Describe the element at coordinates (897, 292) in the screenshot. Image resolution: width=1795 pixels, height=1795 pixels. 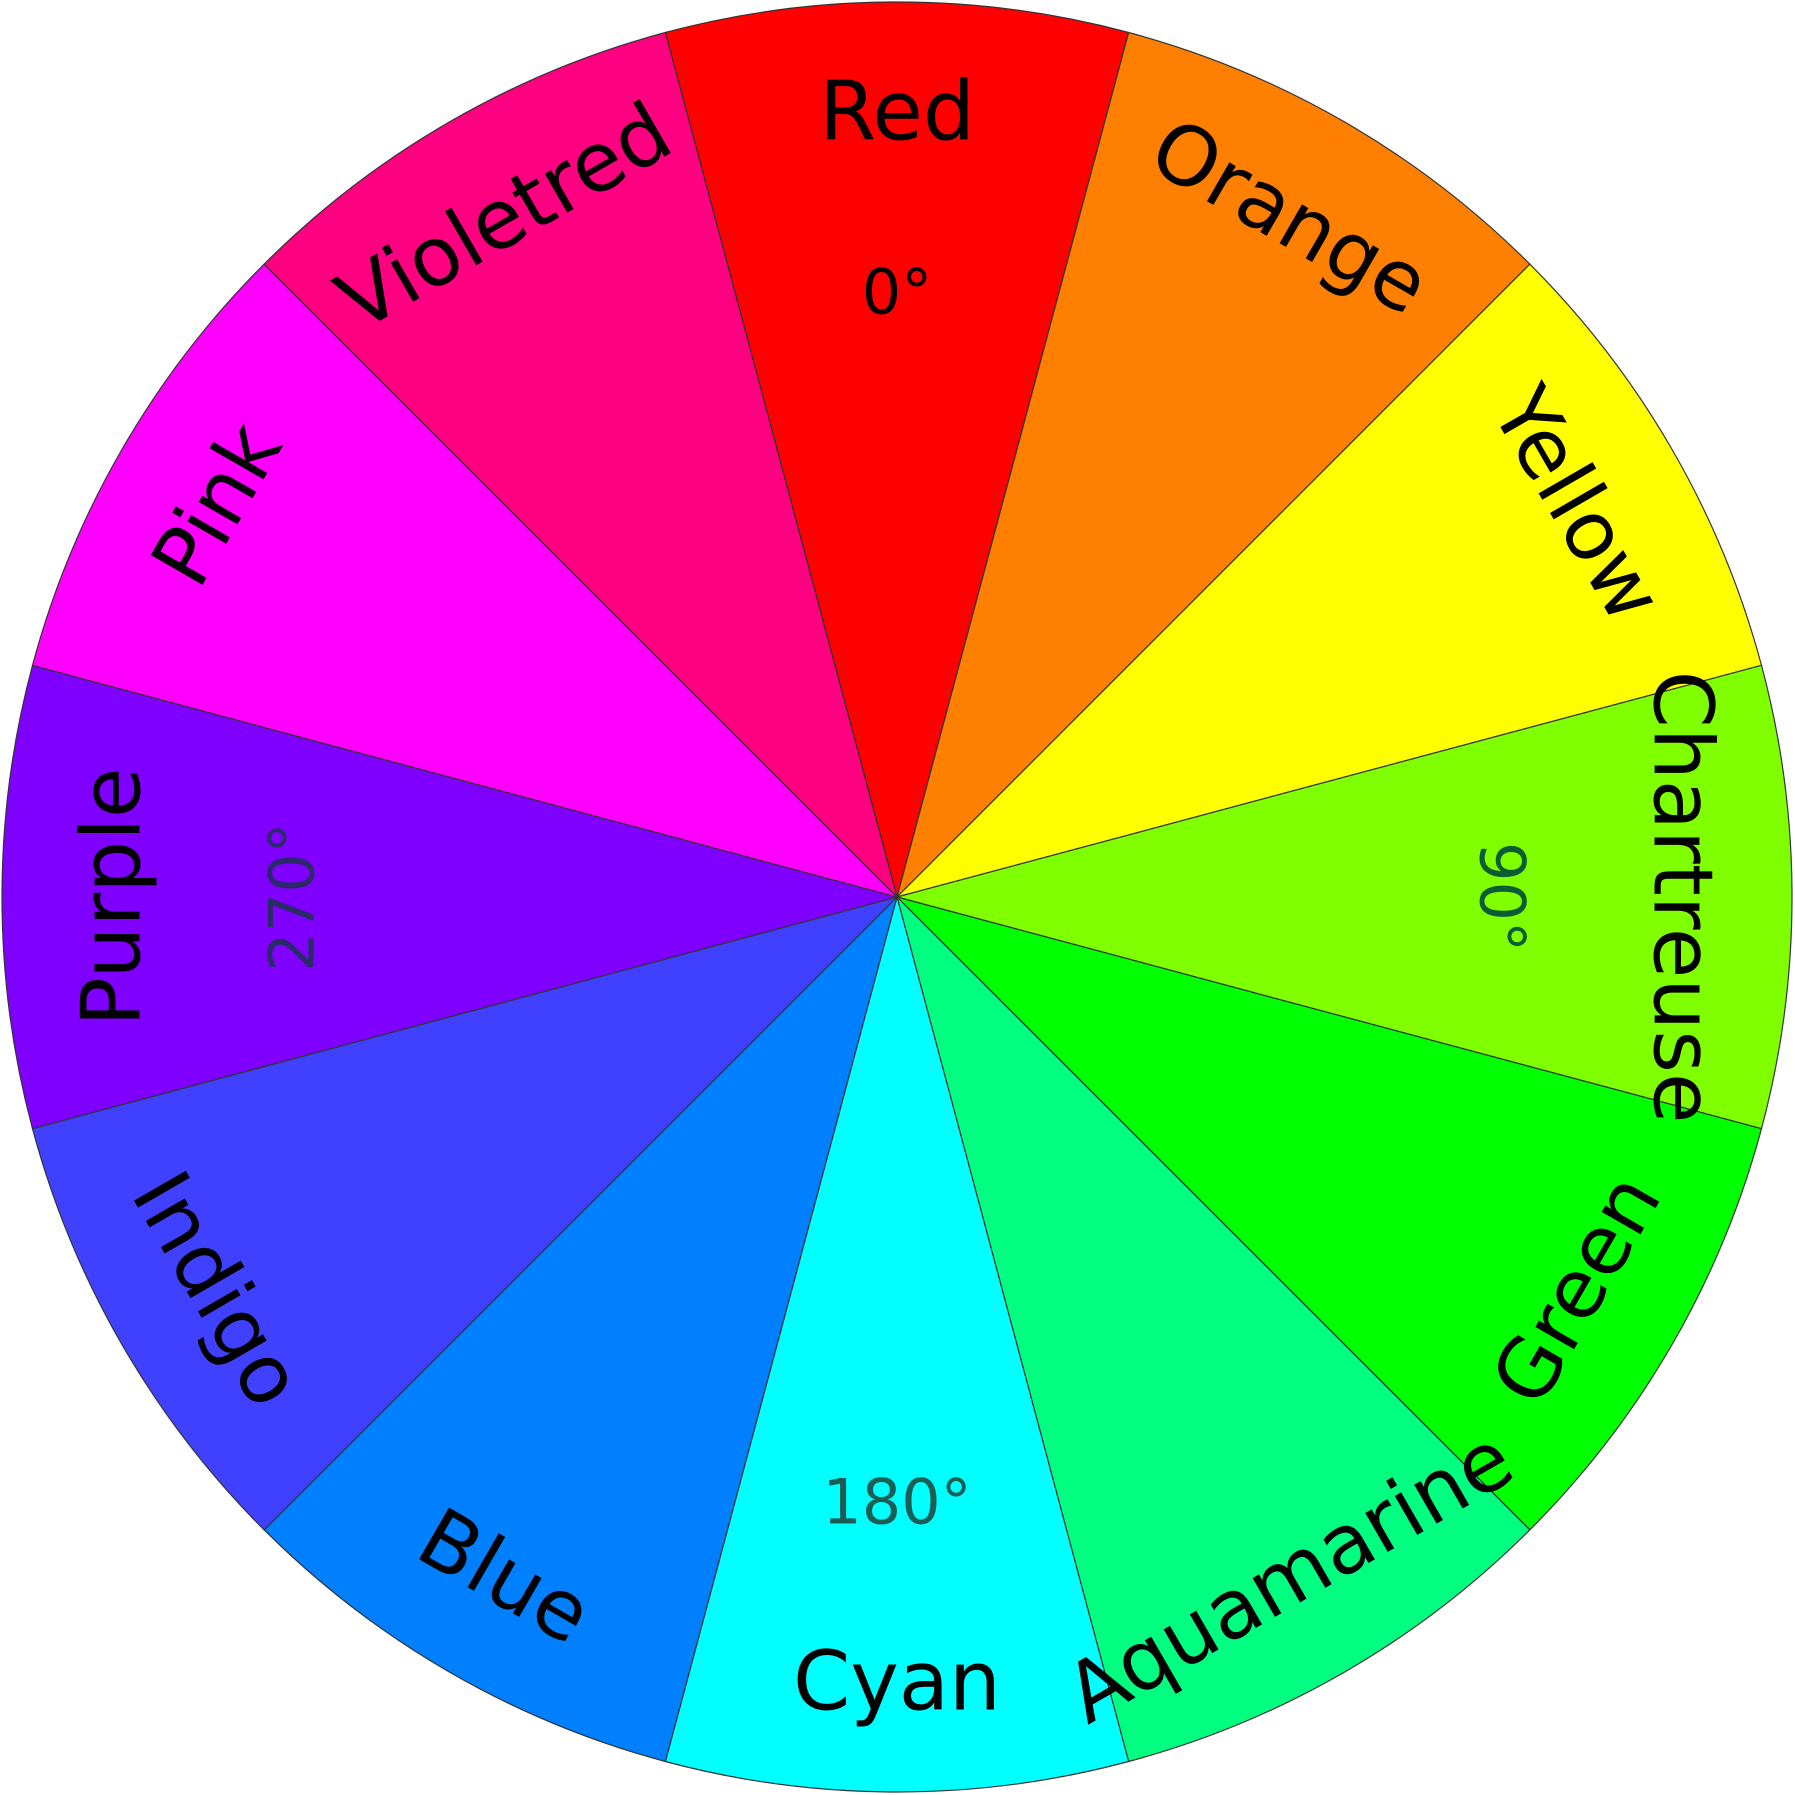
I see `angle-mark-red: 0°` at that location.